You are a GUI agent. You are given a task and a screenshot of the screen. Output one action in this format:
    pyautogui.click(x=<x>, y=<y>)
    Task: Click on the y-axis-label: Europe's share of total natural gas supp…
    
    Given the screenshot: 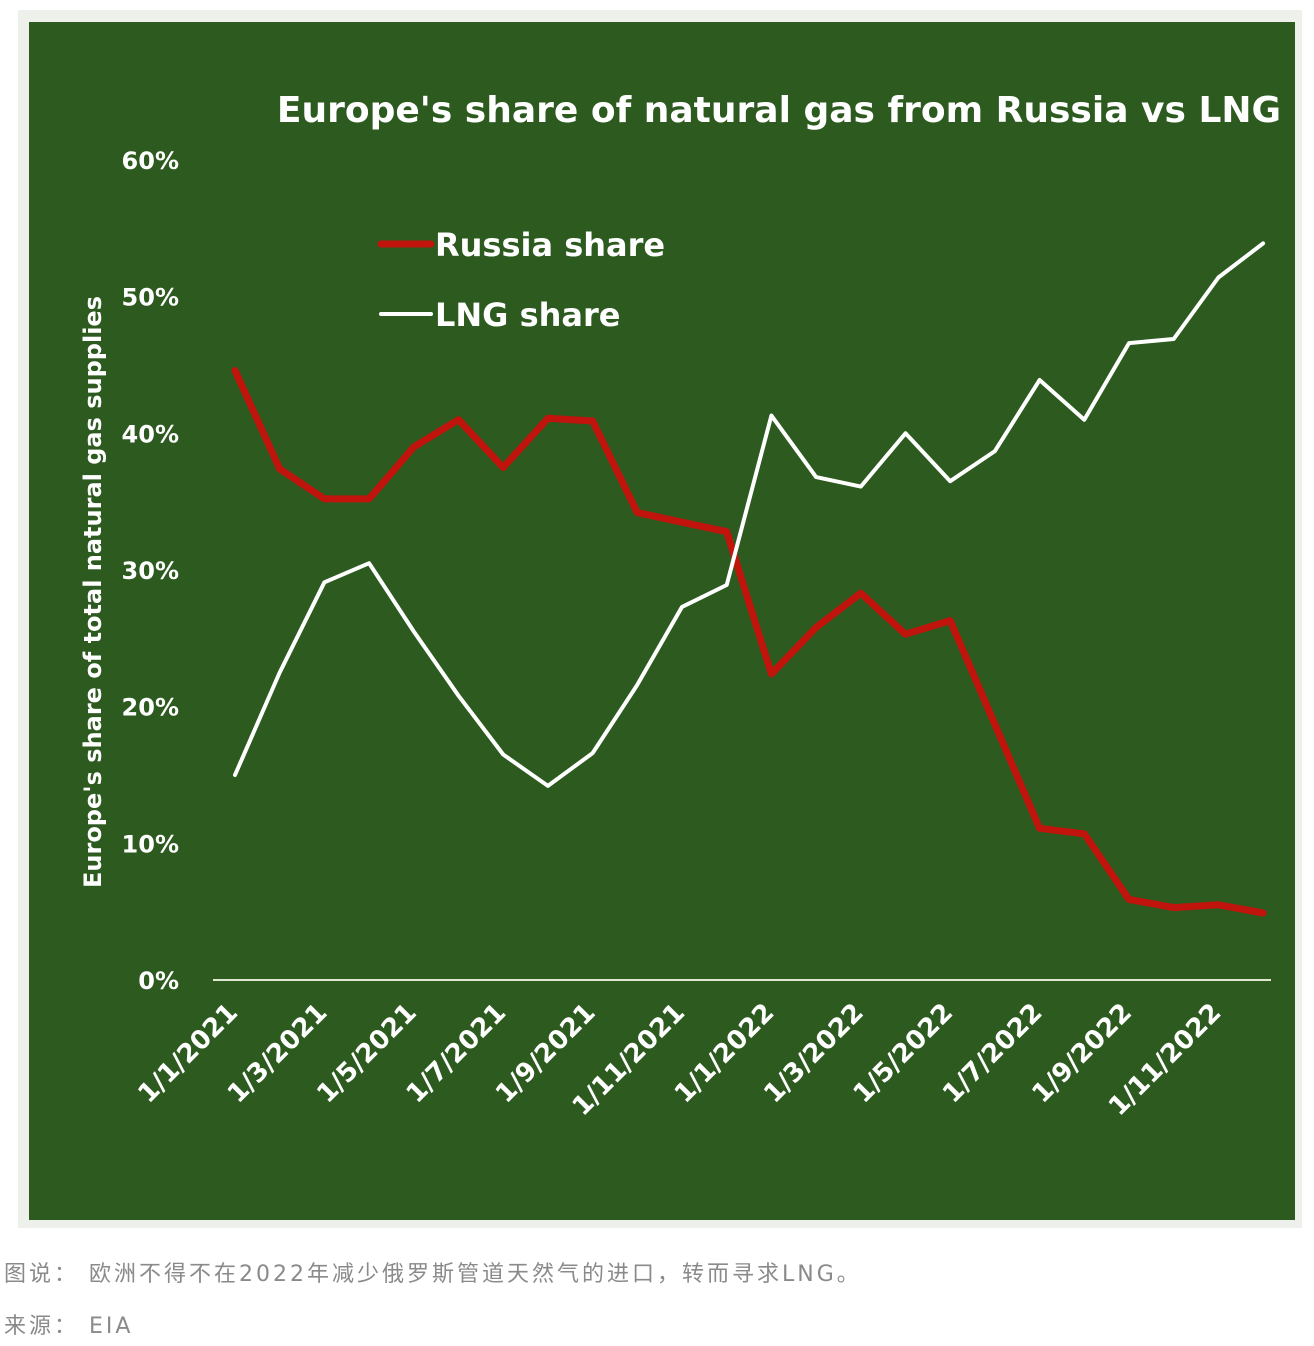 What is the action you would take?
    pyautogui.click(x=93, y=592)
    